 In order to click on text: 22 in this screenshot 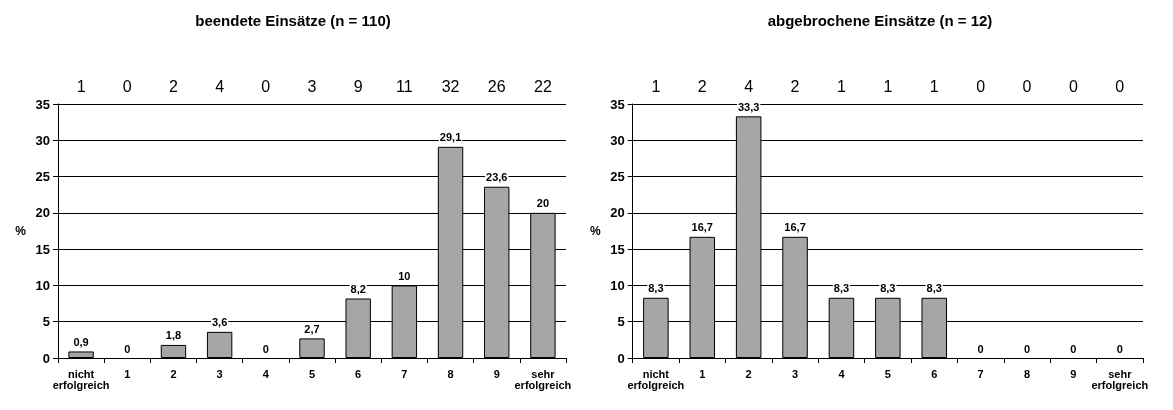, I will do `click(543, 86)`.